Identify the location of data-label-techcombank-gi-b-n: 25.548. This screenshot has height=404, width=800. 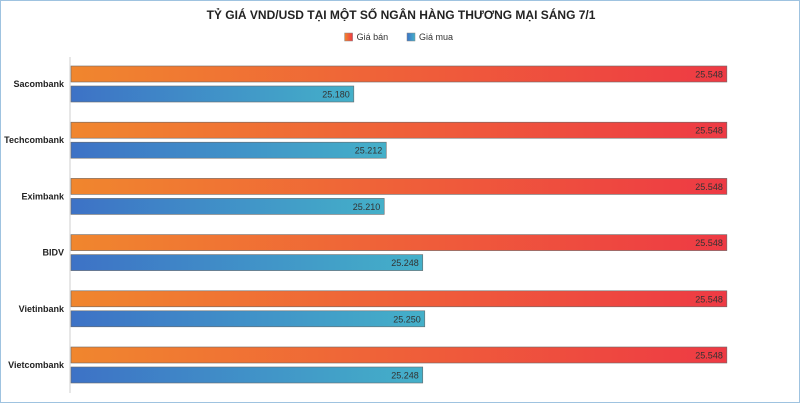
(709, 131).